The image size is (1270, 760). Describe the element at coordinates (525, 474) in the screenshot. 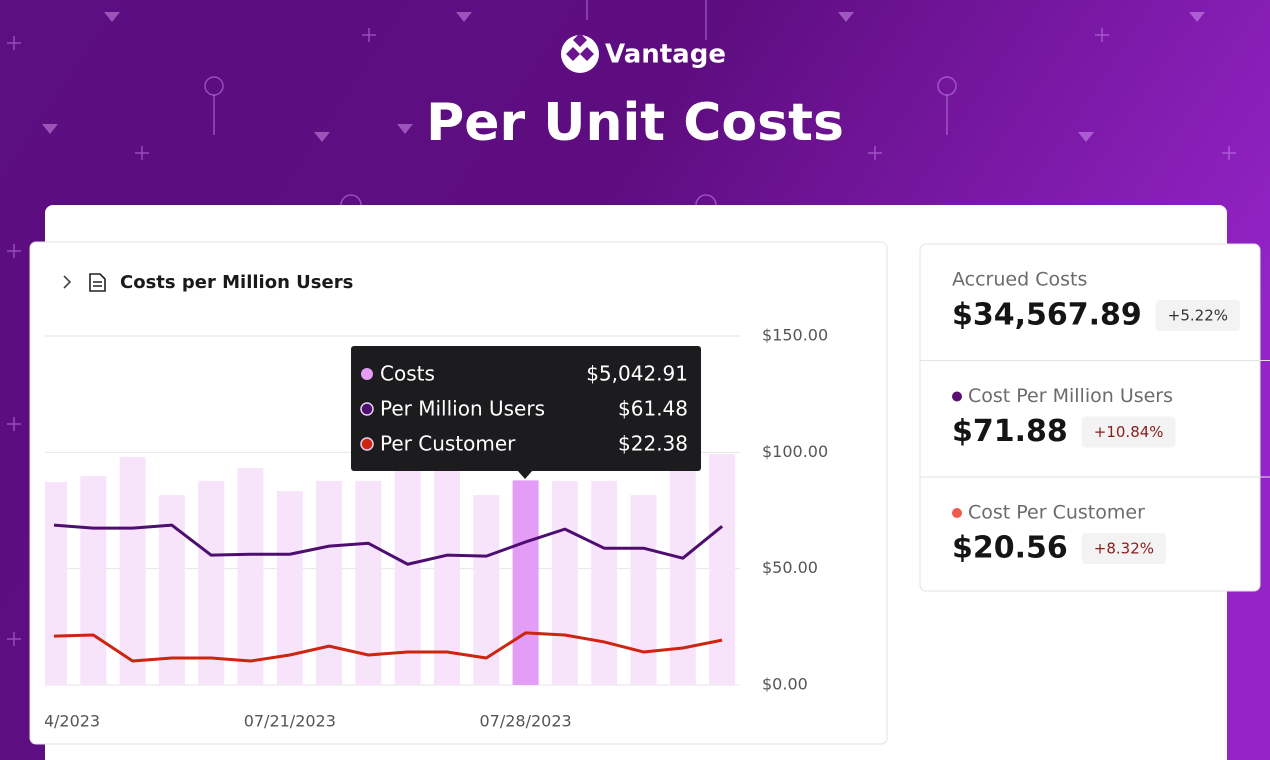

I see `tooltip-pointer` at that location.